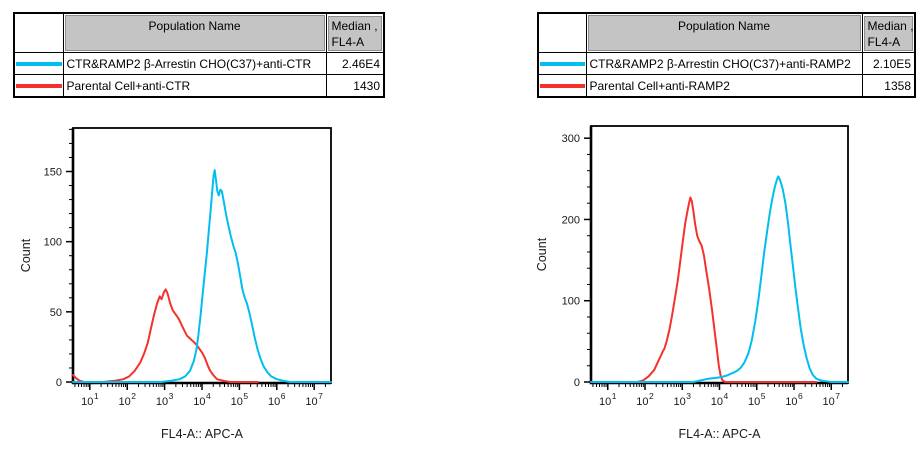 The image size is (924, 453). I want to click on population-row: Parental Cell+anti-CTR 1430, so click(199, 86).